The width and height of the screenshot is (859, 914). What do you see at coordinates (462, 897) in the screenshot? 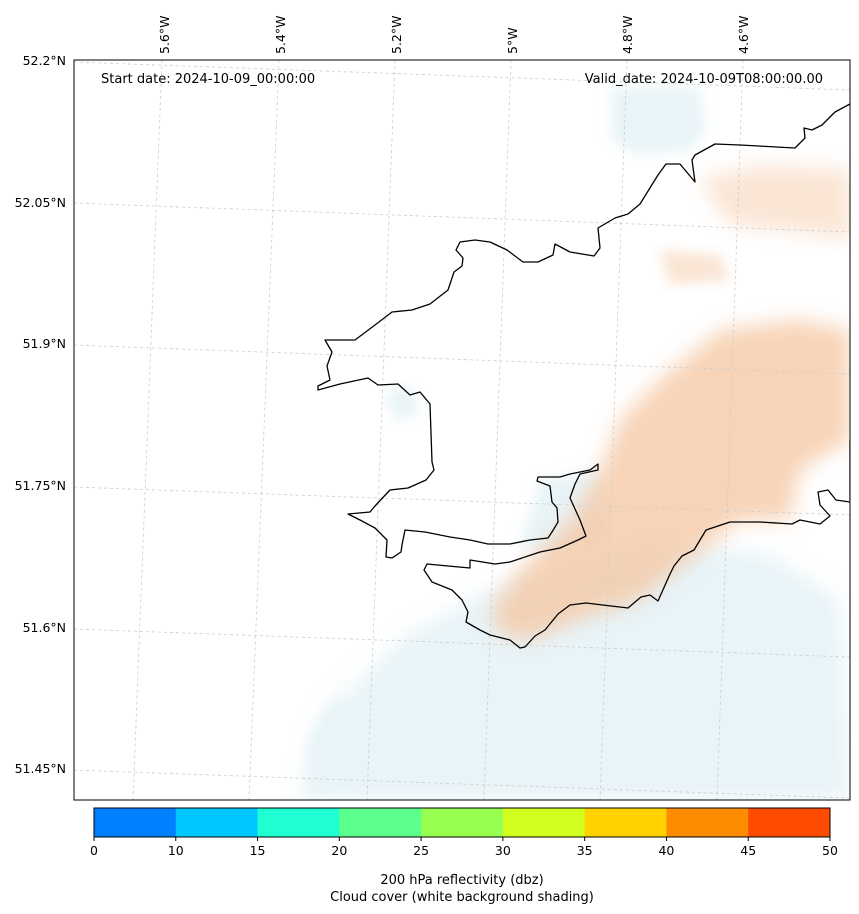
I see `colorbar-label-line2: Cloud cover (white background shading)` at bounding box center [462, 897].